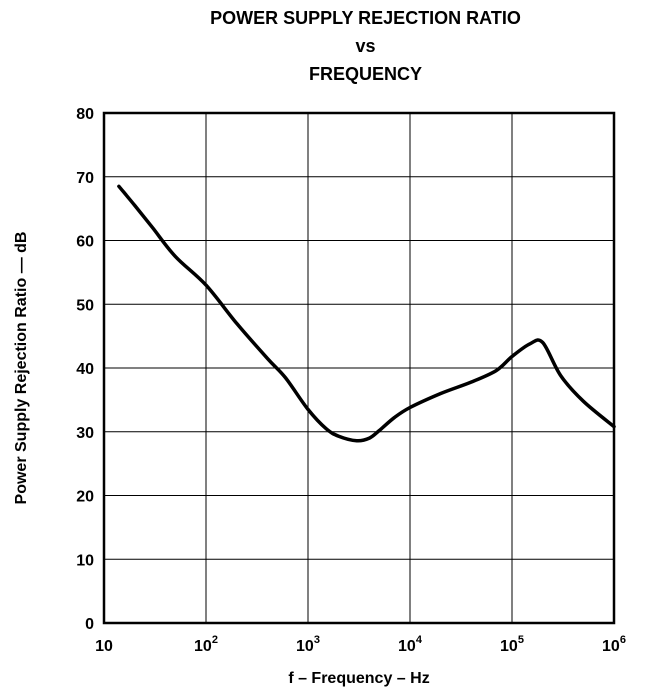 Image resolution: width=651 pixels, height=691 pixels. Describe the element at coordinates (21, 368) in the screenshot. I see `y-axis-label: Power Supply Rejection Ratio — dB` at that location.